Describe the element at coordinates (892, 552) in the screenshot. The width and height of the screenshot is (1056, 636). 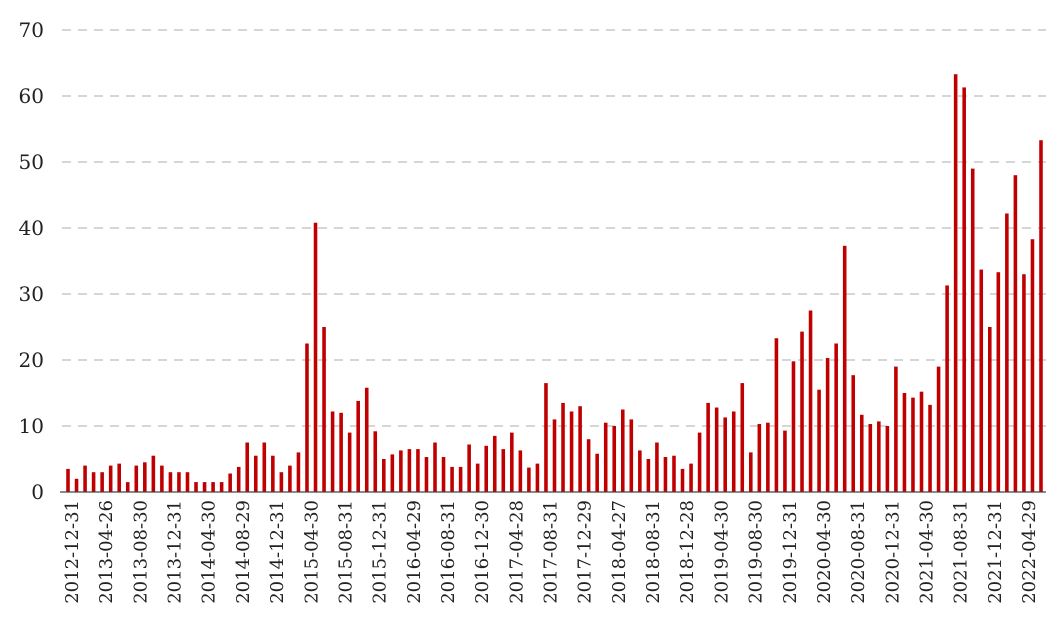
I see `x-tick-label: 2020-12-31` at that location.